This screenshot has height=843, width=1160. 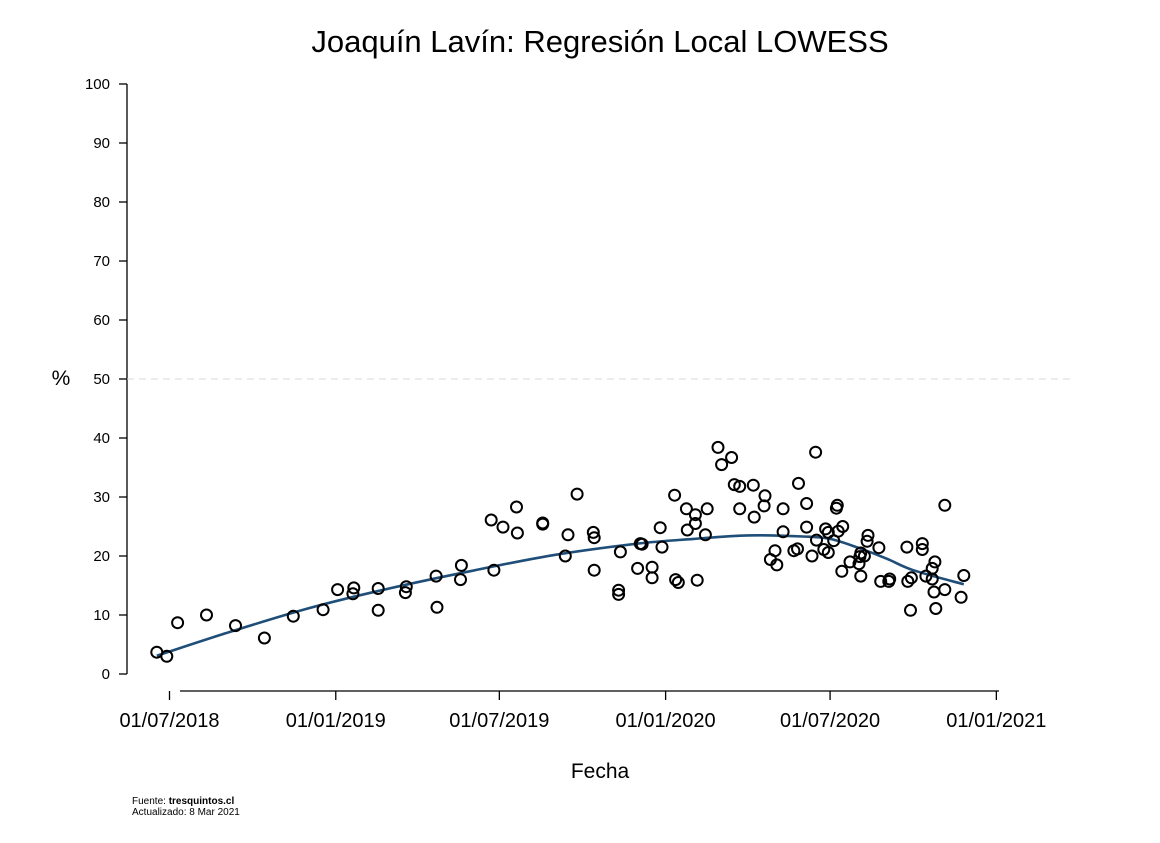 I want to click on source-value: tresquintos.cl, so click(x=201, y=801).